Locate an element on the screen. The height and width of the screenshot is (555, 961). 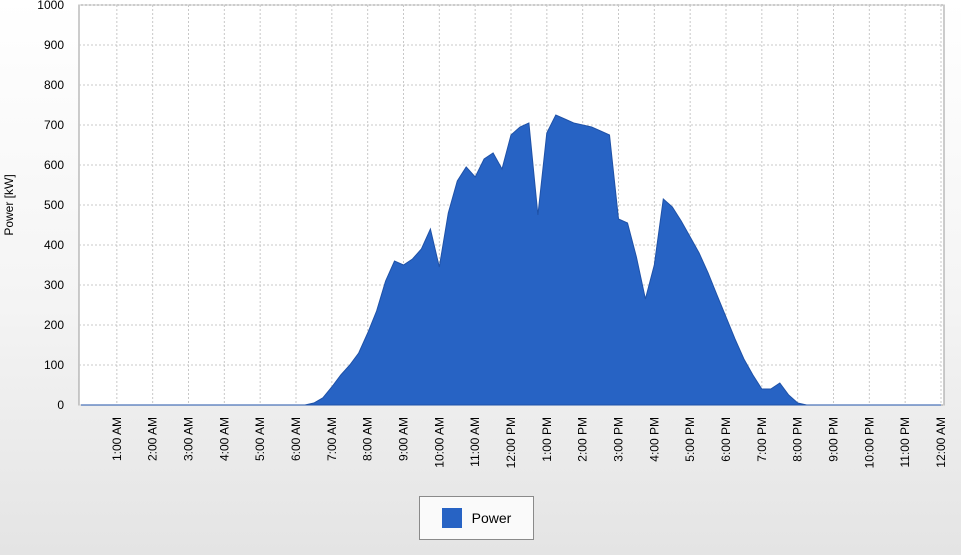
x-tick-label: 4:00 AM is located at coordinates (224, 439).